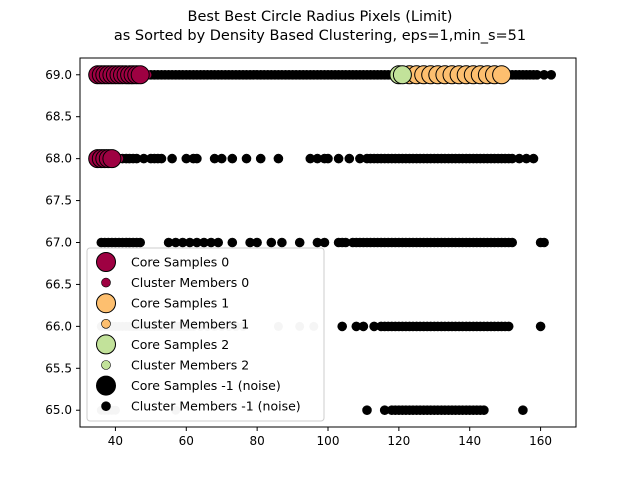  Describe the element at coordinates (58, 75) in the screenshot. I see `y-tick-label: 69.0` at that location.